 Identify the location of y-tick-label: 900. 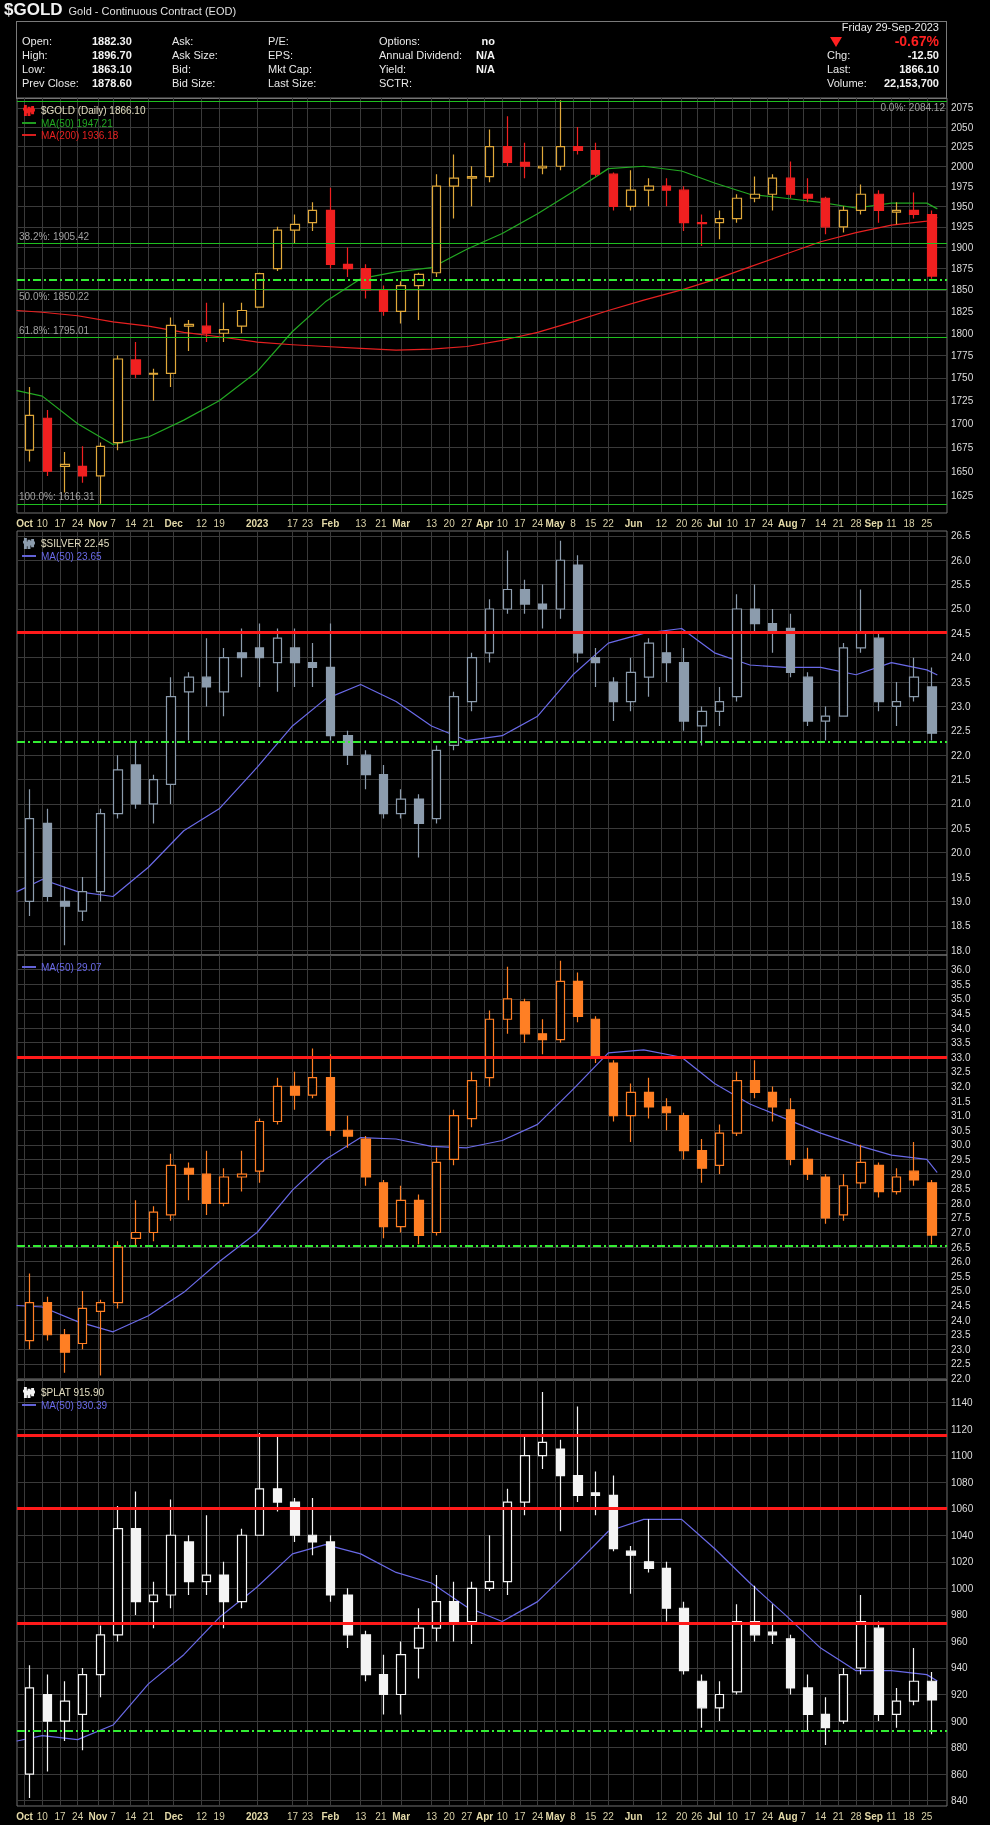
(960, 1721).